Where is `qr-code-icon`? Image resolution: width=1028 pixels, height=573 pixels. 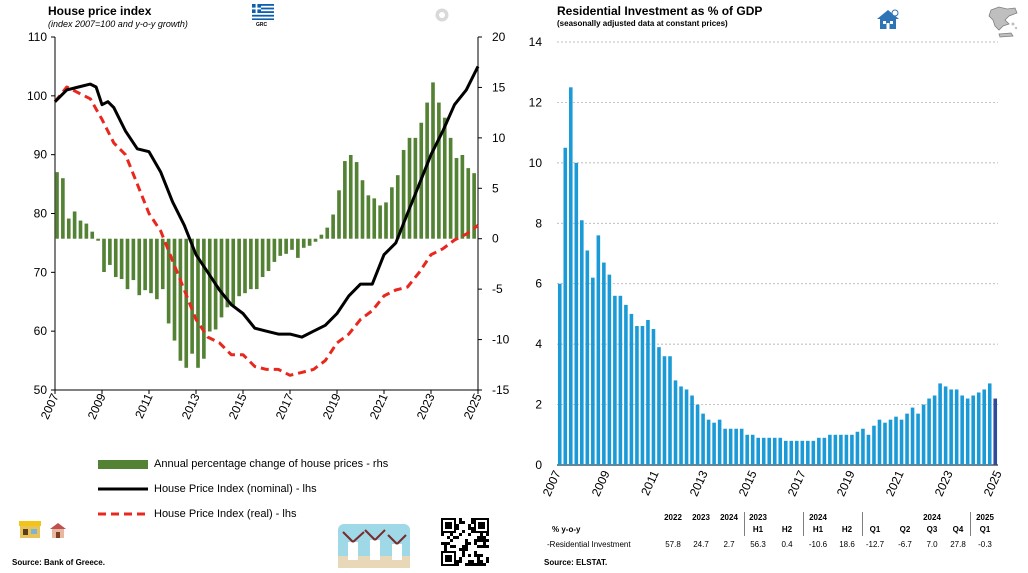 qr-code-icon is located at coordinates (465, 544).